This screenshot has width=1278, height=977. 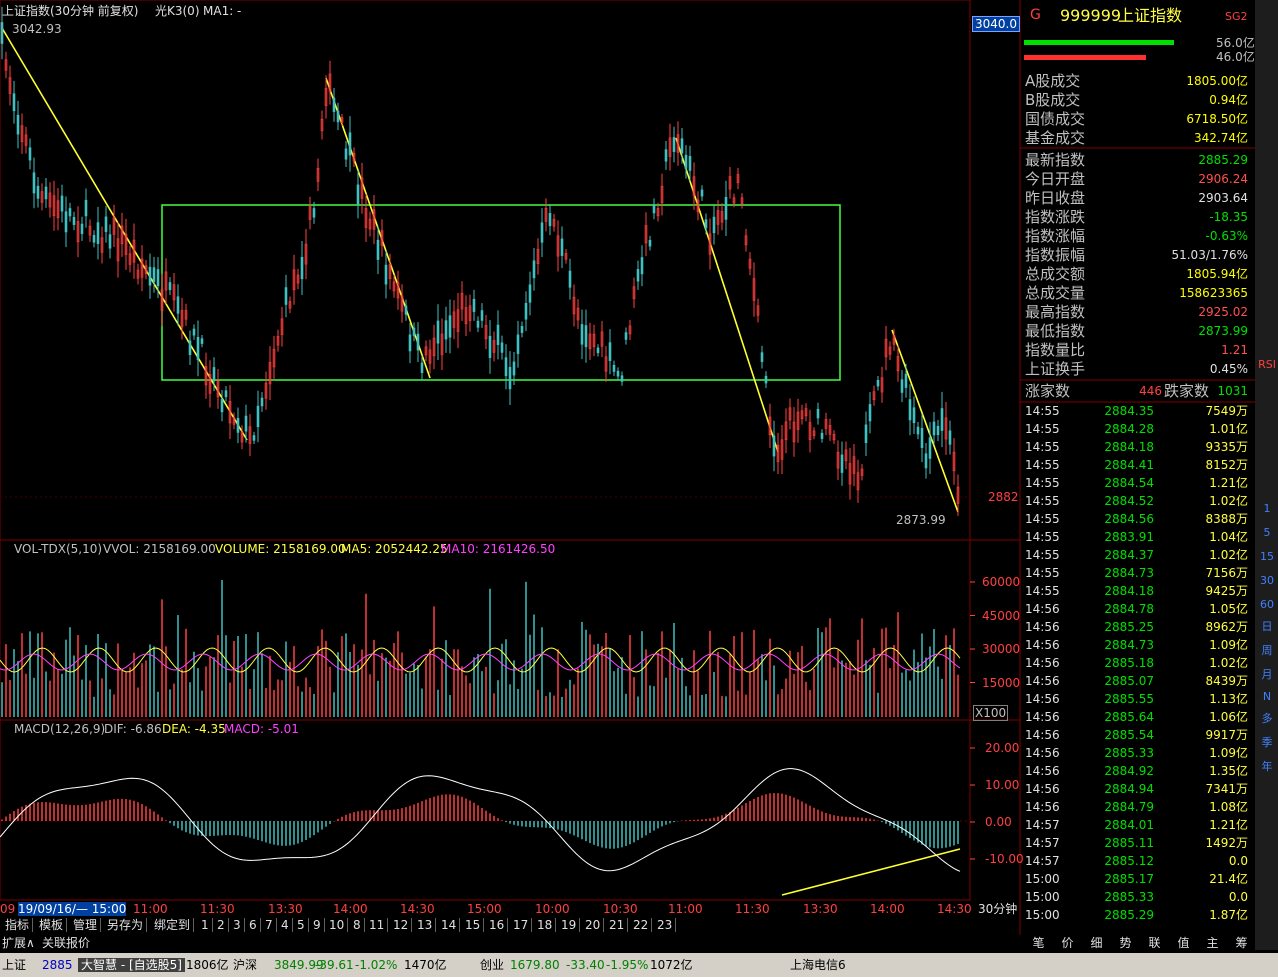 I want to click on tab: 17, so click(x=521, y=925).